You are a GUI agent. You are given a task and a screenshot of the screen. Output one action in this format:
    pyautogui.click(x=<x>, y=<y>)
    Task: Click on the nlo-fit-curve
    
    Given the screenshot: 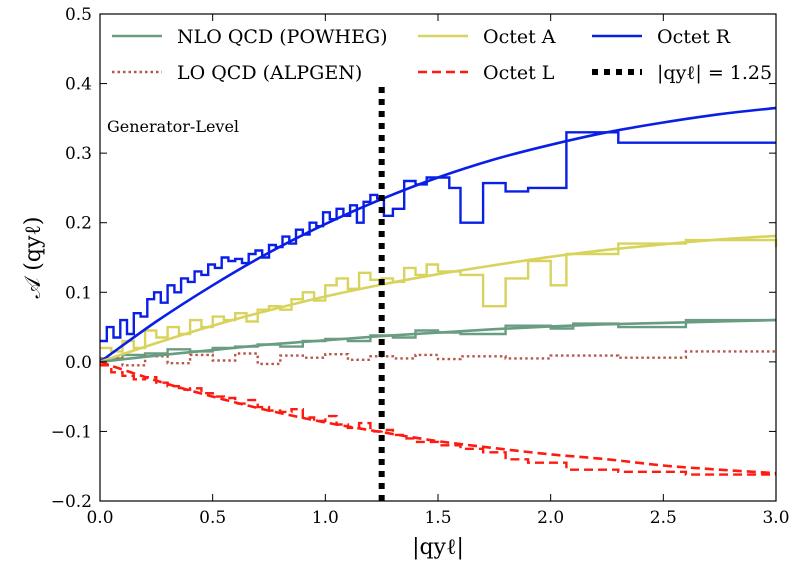 What is the action you would take?
    pyautogui.click(x=438, y=341)
    